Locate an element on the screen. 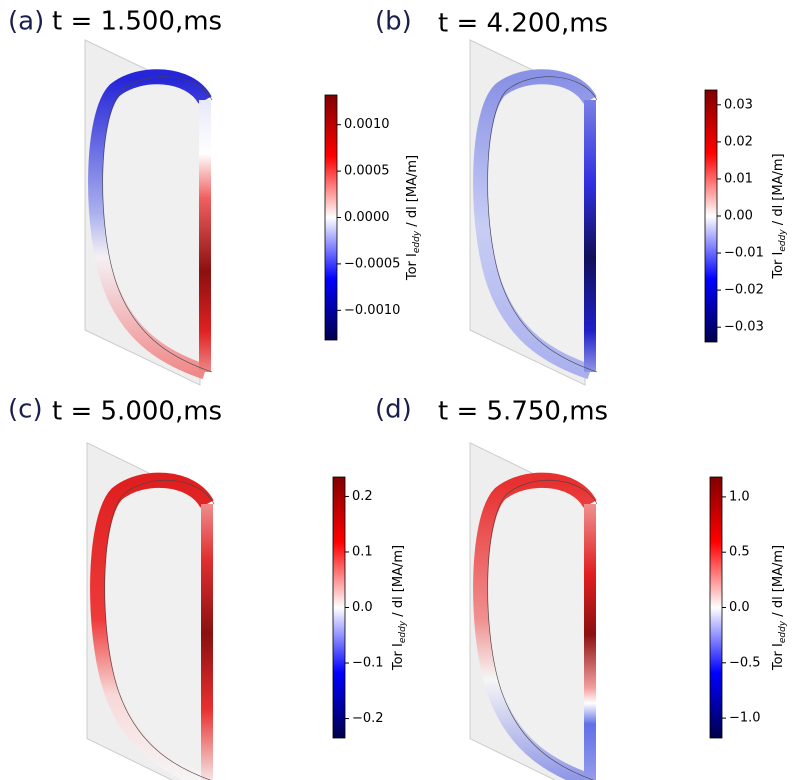 Image resolution: width=800 pixels, height=780 pixels. colorbar-tick-label: −0.01 is located at coordinates (744, 253).